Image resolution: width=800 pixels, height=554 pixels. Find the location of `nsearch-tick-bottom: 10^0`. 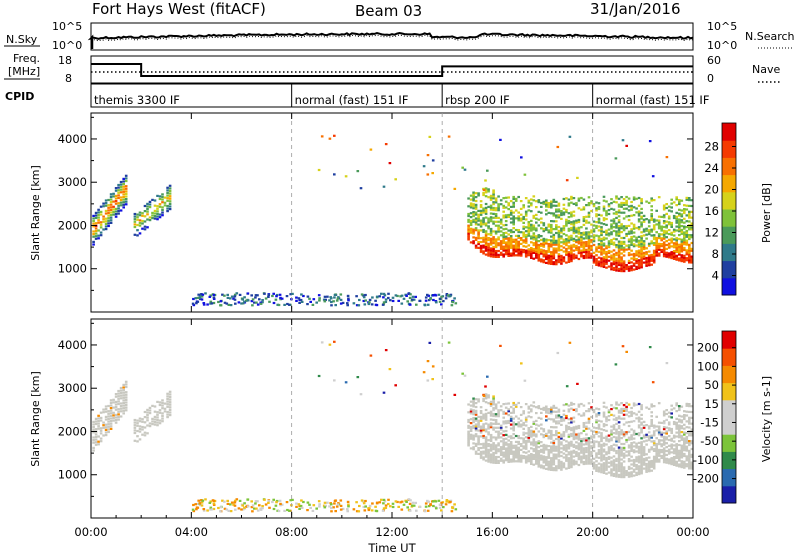

nsearch-tick-bottom: 10^0 is located at coordinates (722, 45).